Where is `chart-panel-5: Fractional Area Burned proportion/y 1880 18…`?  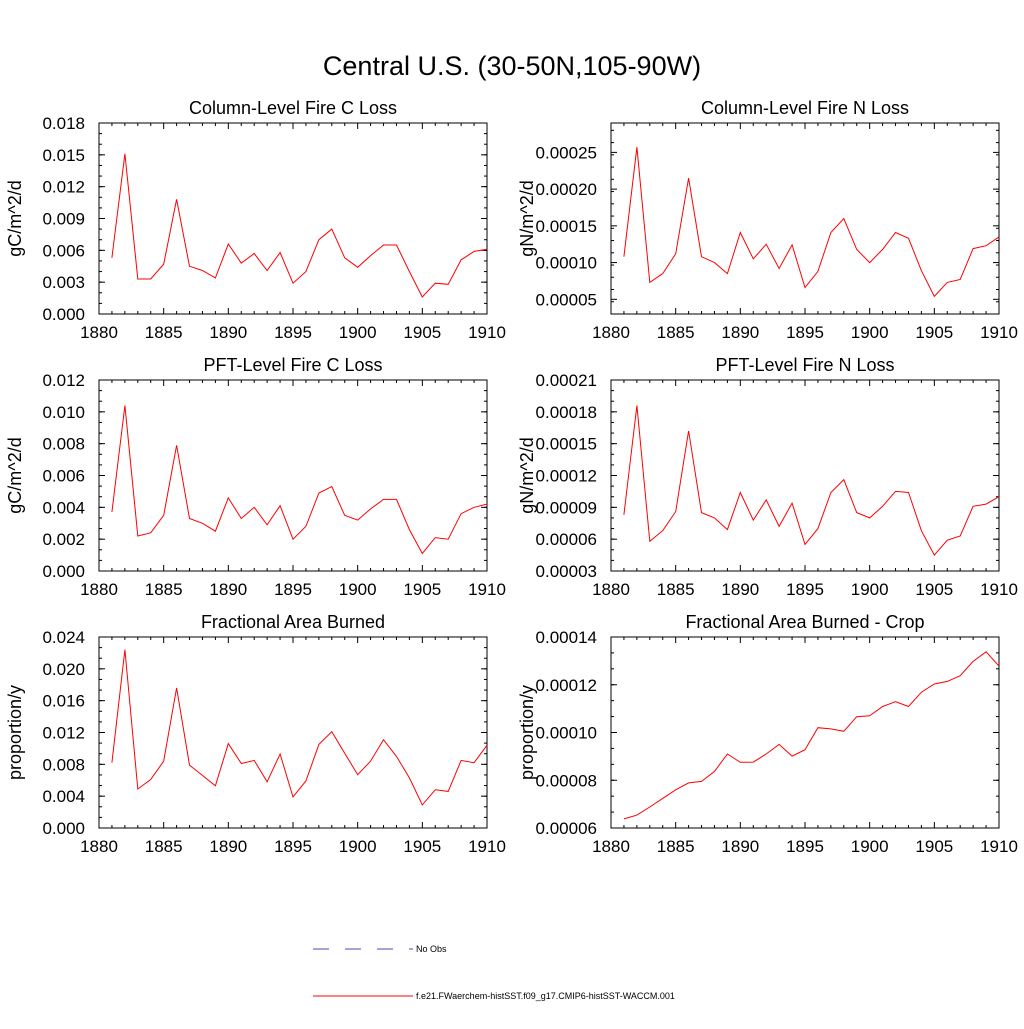
chart-panel-5: Fractional Area Burned proportion/y 1880 18… is located at coordinates (255, 734).